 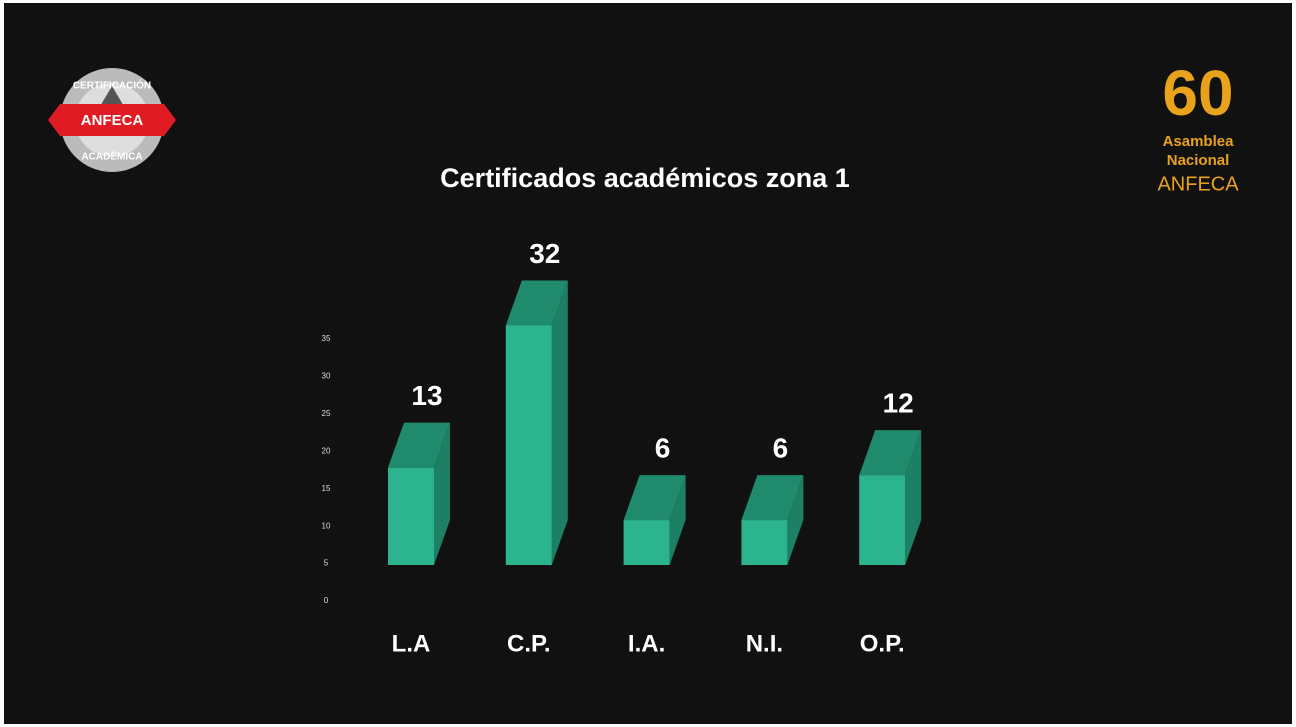 What do you see at coordinates (1199, 141) in the screenshot?
I see `logo-text: Asamblea` at bounding box center [1199, 141].